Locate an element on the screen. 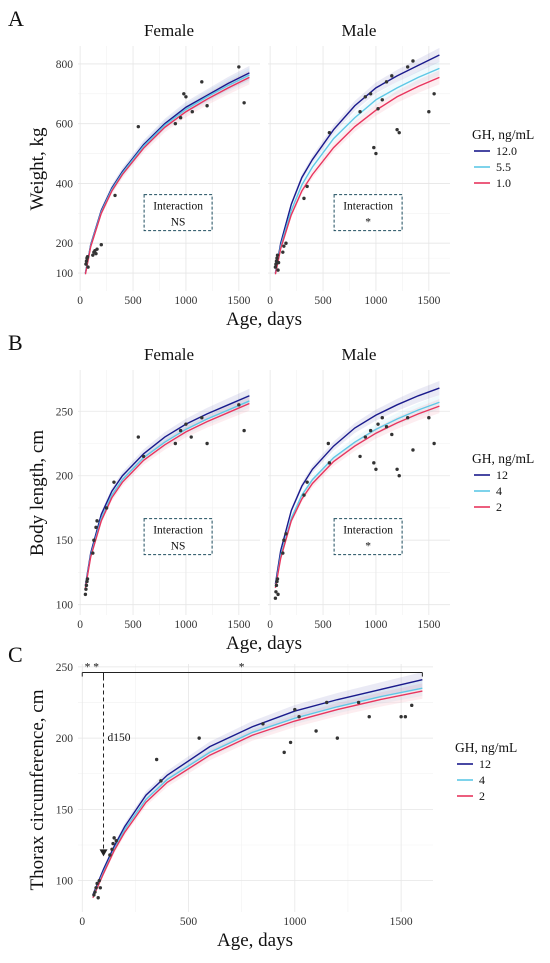 The image size is (550, 963). y-axis-label: Body length, cm is located at coordinates (37, 493).